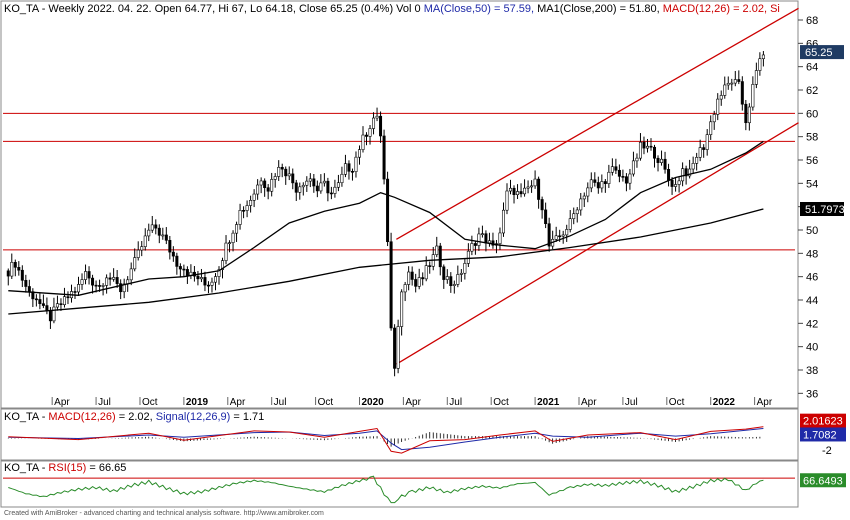 This screenshot has width=850, height=520. I want to click on macd-title-part: MACD(12,26), so click(81, 417).